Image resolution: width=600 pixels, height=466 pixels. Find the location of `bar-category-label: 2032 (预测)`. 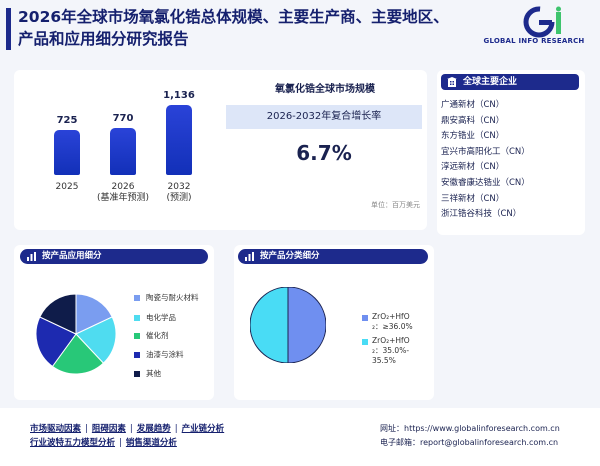

bar-category-label: 2032 (预测) is located at coordinates (179, 192).